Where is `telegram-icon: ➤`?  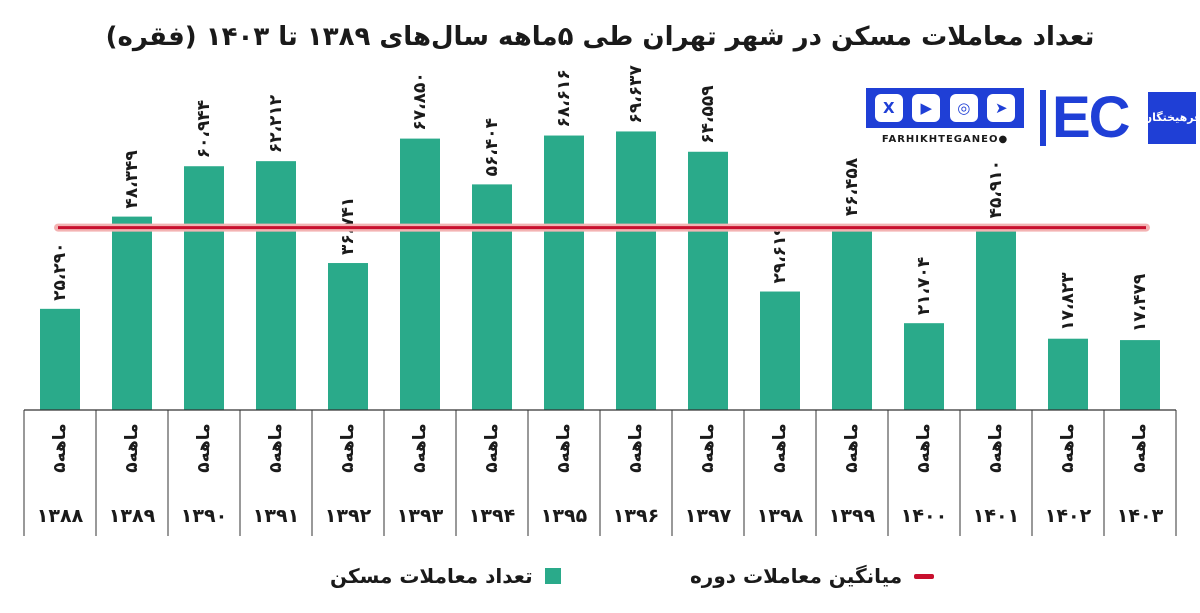 telegram-icon: ➤ is located at coordinates (1001, 108).